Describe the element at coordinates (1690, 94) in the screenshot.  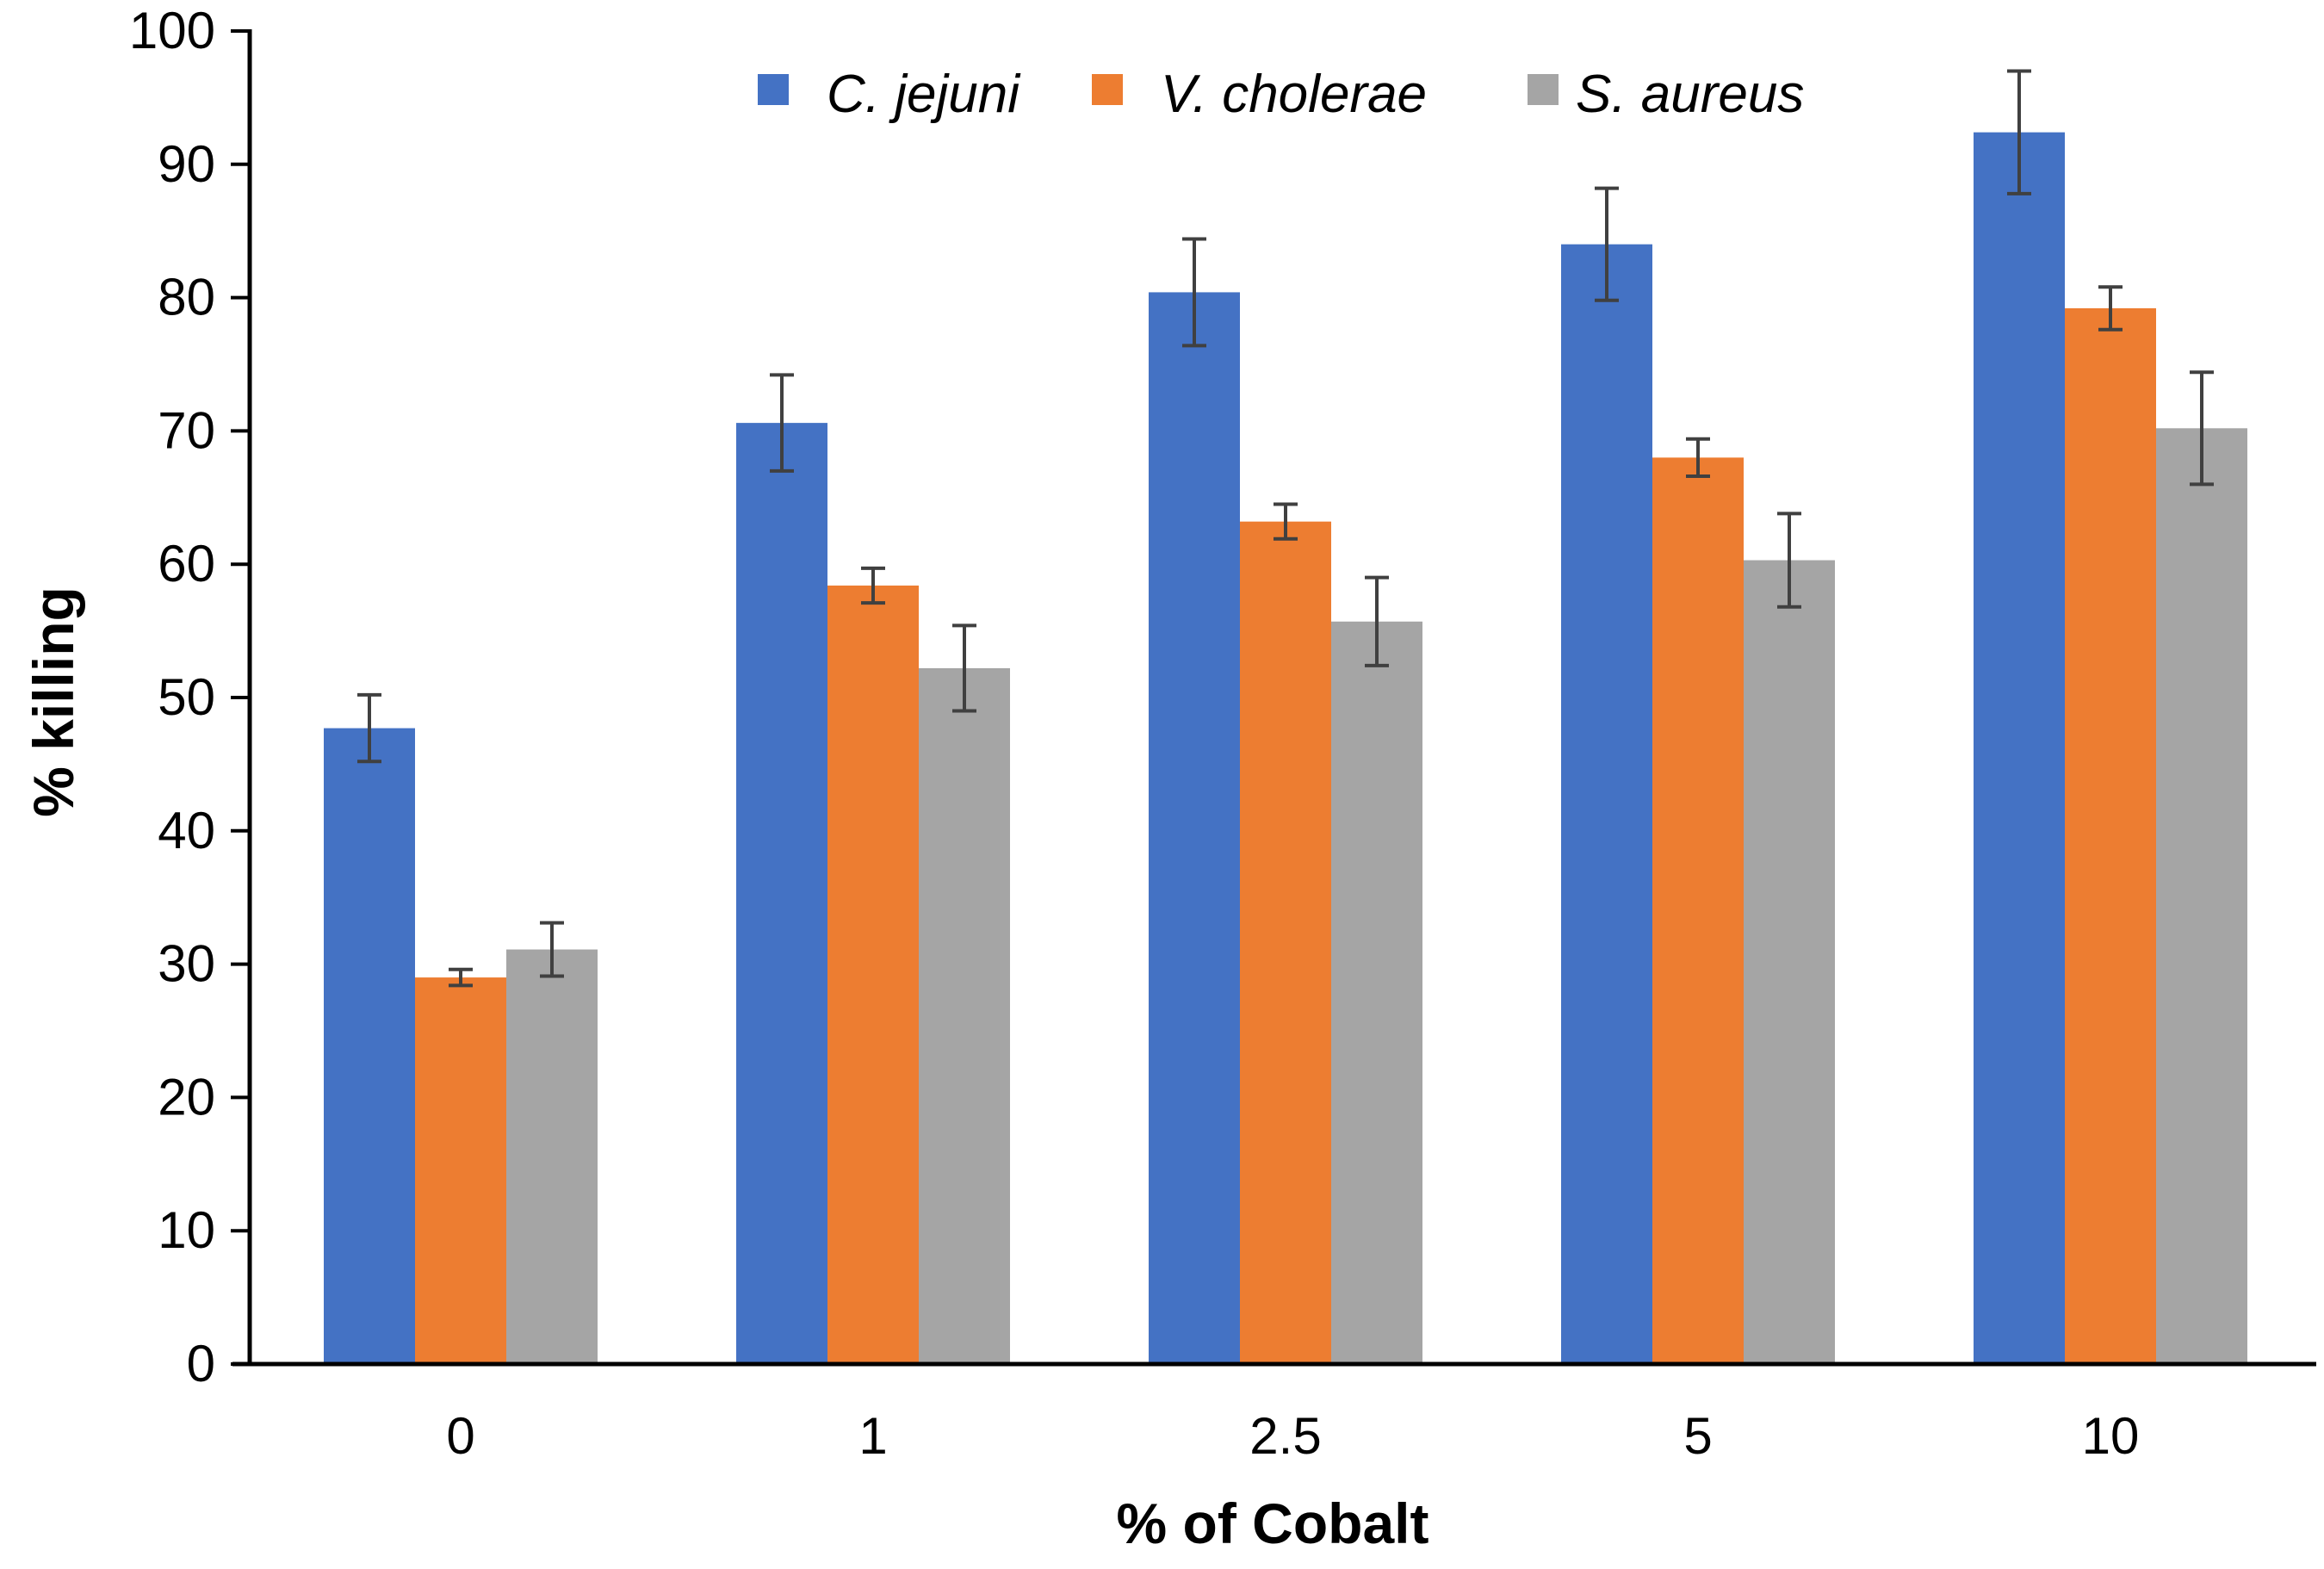
I see `legend-label: S. aureus` at that location.